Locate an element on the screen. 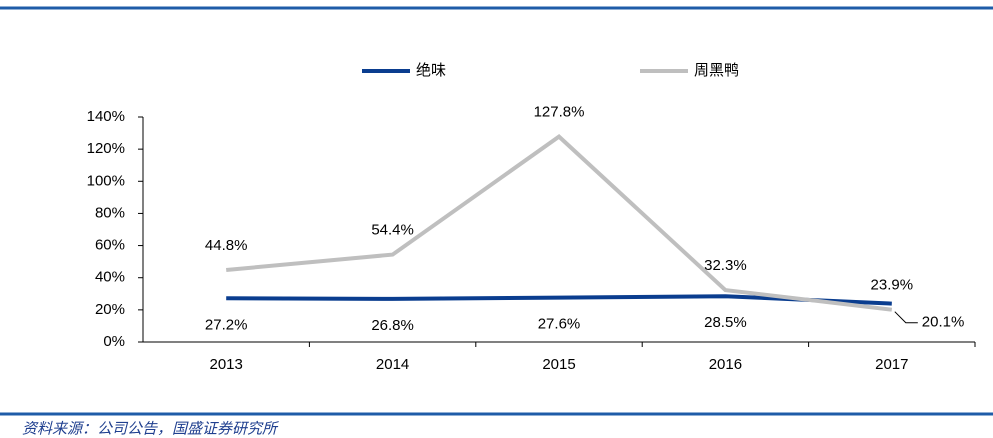 Image resolution: width=993 pixels, height=438 pixels. y-tick-label: 40% is located at coordinates (110, 277).